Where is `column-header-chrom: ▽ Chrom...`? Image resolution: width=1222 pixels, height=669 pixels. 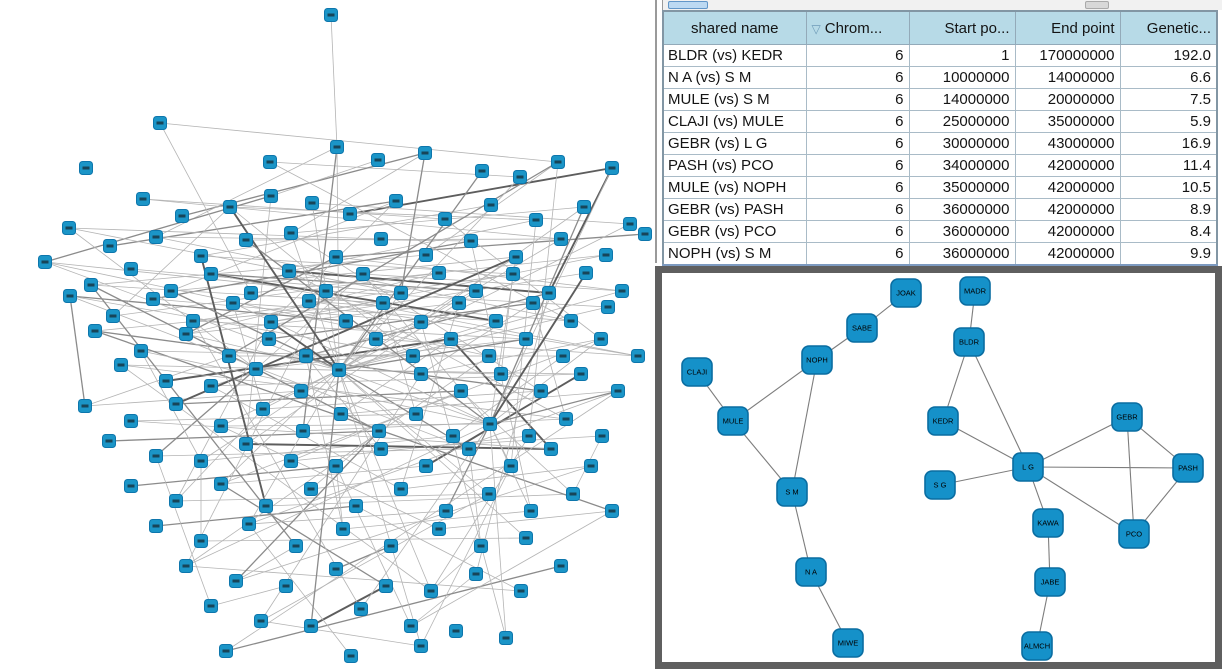 column-header-chrom: ▽ Chrom... is located at coordinates (857, 27).